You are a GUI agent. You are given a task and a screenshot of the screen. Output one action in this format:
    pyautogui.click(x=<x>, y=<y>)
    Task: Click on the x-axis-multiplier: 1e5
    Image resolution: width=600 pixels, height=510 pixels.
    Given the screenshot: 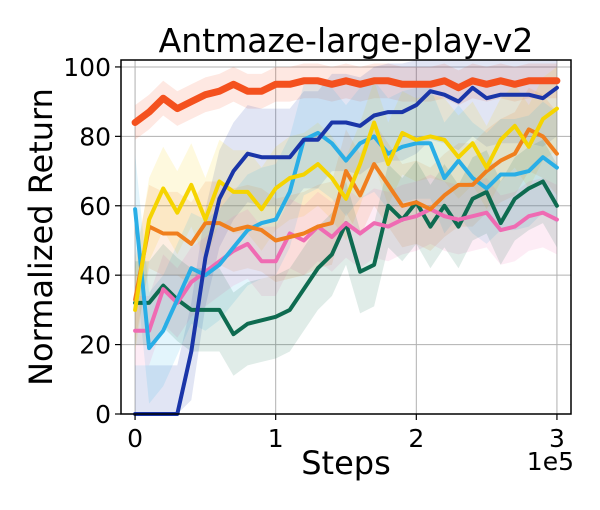 What is the action you would take?
    pyautogui.click(x=550, y=461)
    